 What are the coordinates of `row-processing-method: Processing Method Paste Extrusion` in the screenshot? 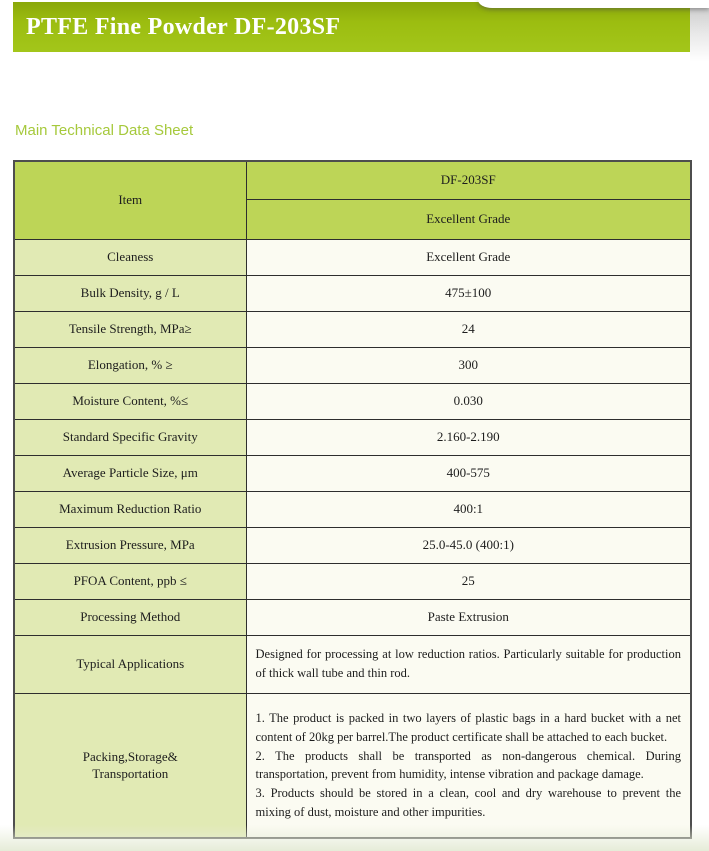 It's located at (352, 617).